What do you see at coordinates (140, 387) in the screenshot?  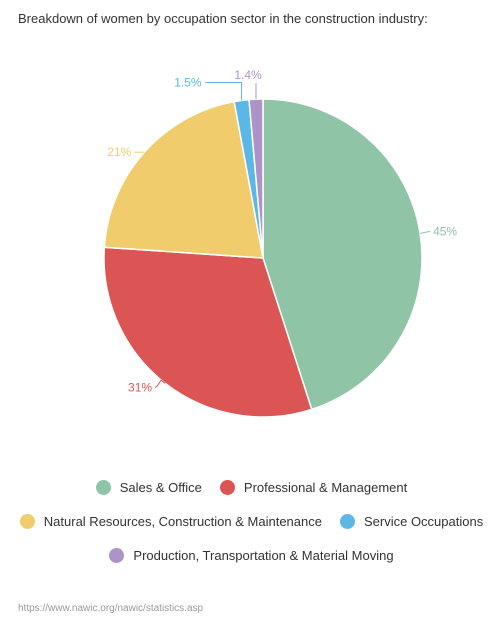 I see `data-label-professional-management: 31%` at bounding box center [140, 387].